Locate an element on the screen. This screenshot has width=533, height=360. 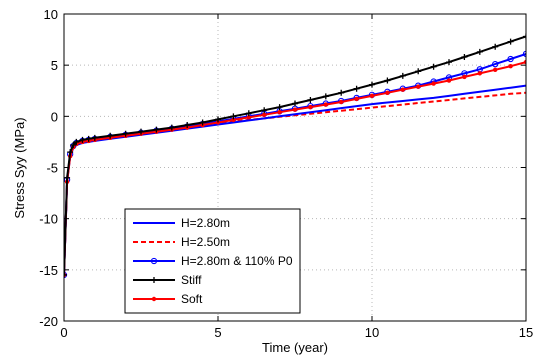
y-tick-label: 5 is located at coordinates (54, 65).